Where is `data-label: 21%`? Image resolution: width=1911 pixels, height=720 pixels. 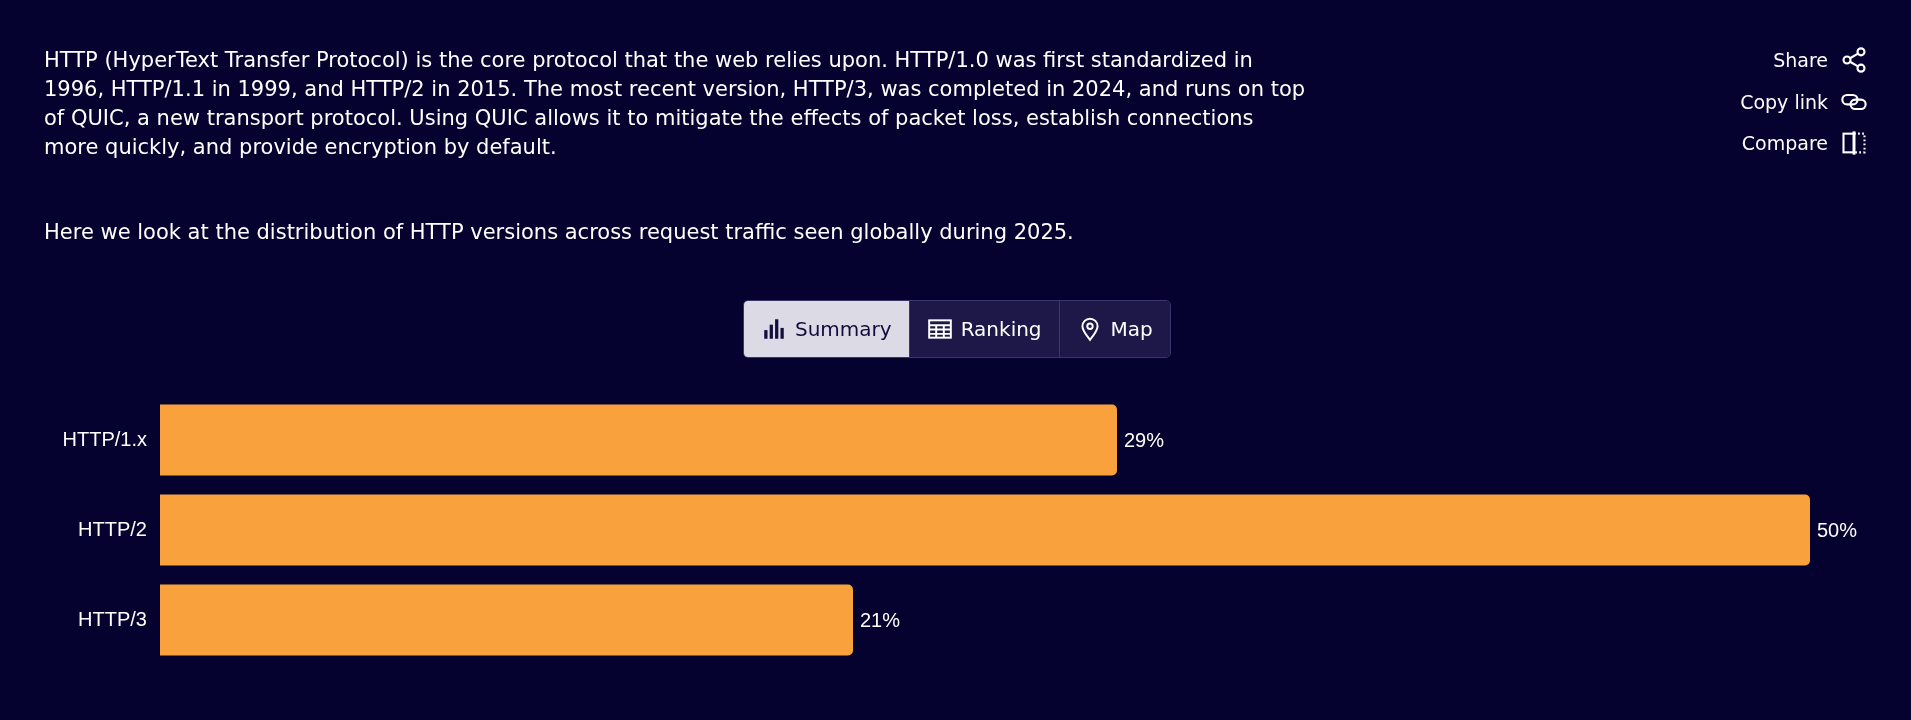 data-label: 21% is located at coordinates (880, 619).